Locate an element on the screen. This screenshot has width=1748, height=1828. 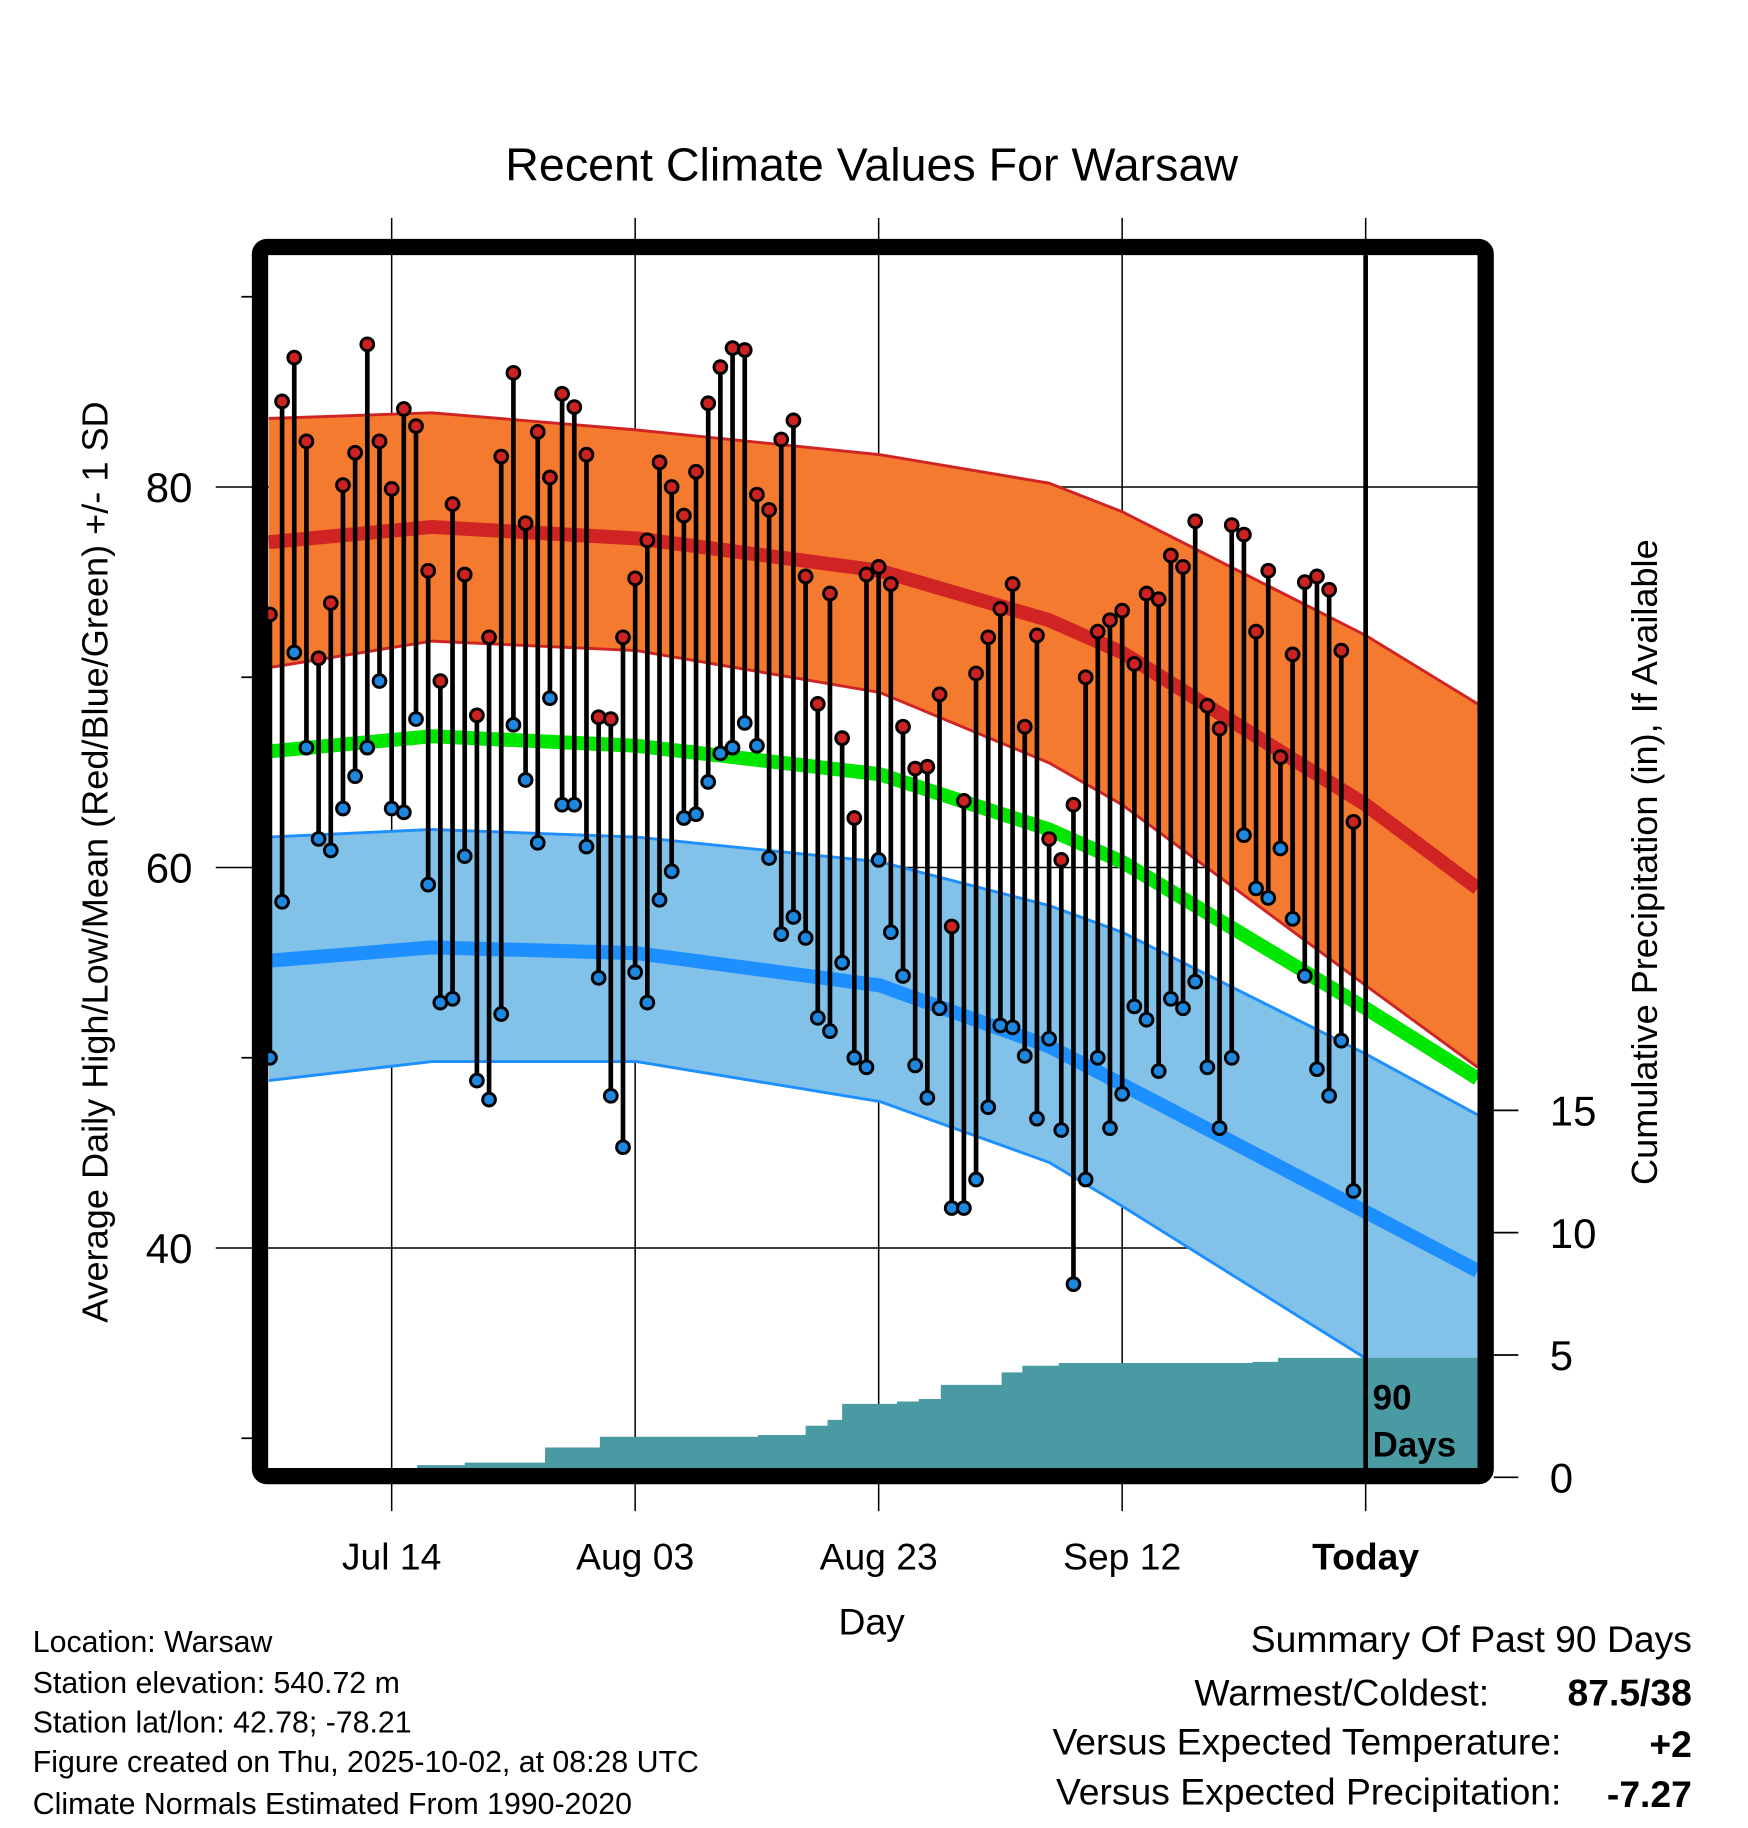
y2-tick-label: 0 is located at coordinates (1561, 1477).